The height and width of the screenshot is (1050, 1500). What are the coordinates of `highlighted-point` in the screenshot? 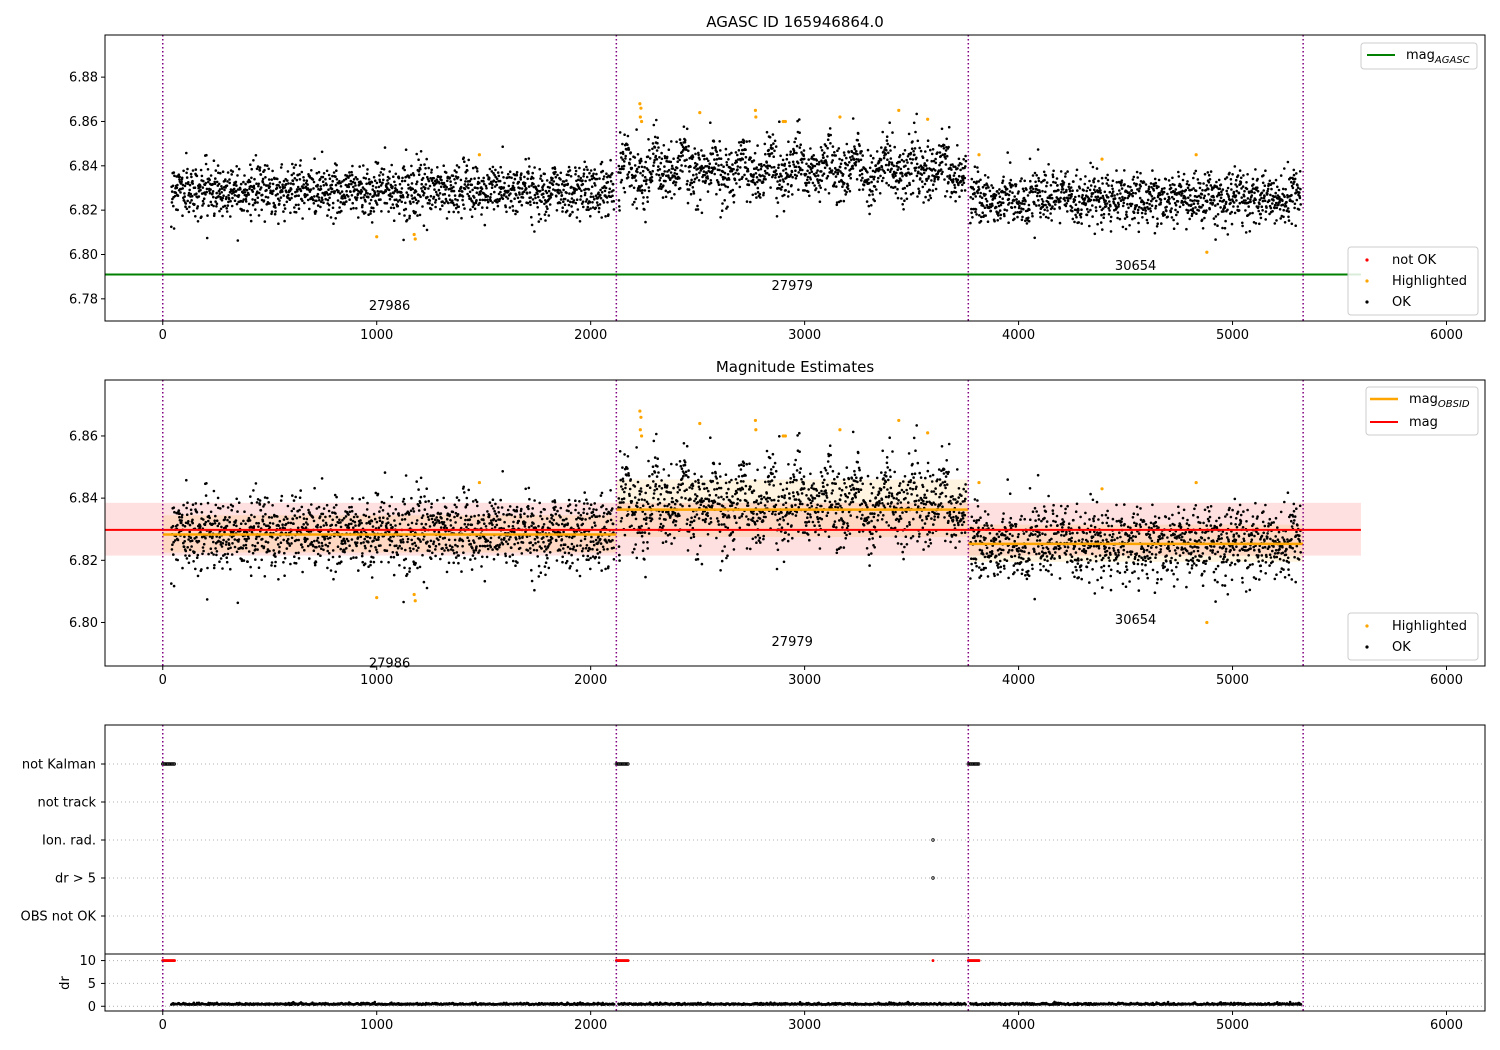 It's located at (899, 110).